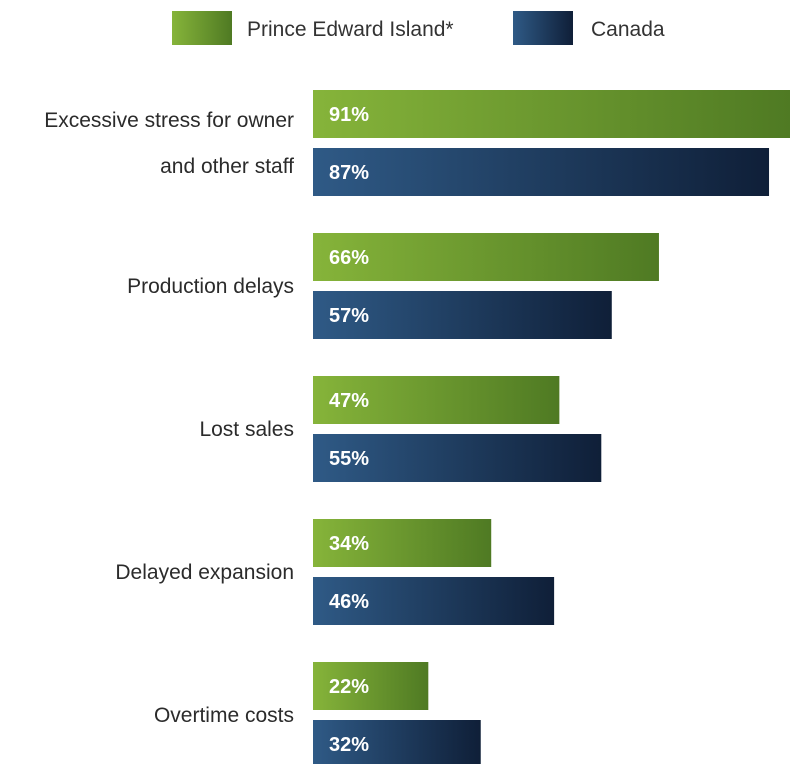 The image size is (790, 764). What do you see at coordinates (349, 173) in the screenshot?
I see `bar-value-label-canada-0: 87%` at bounding box center [349, 173].